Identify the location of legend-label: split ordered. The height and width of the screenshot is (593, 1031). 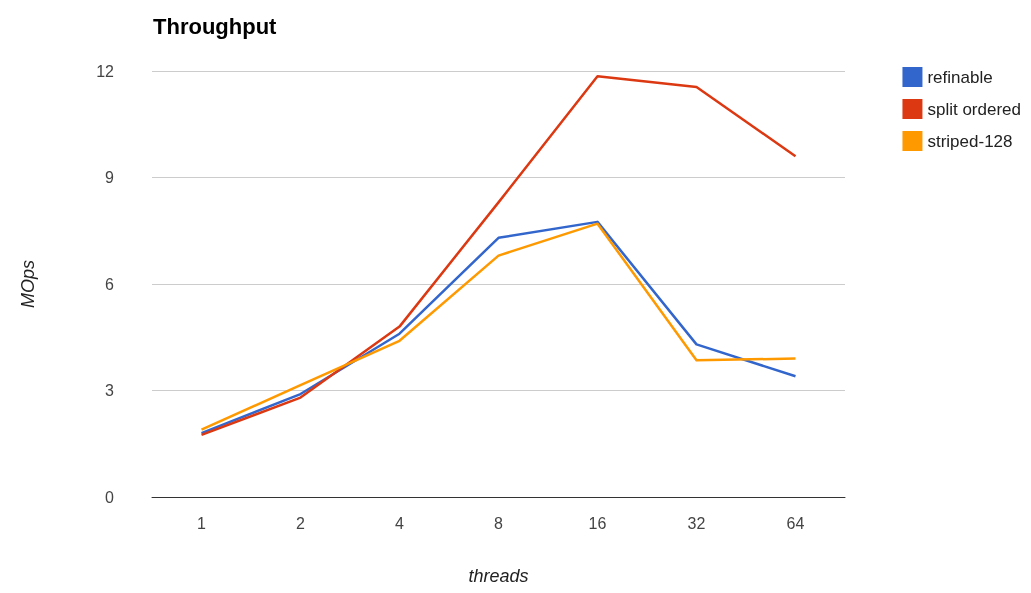
(974, 109).